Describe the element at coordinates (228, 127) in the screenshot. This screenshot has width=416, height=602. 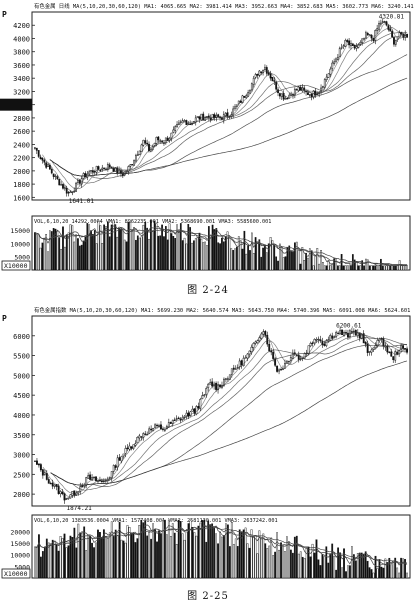
I see `moving-average-line` at that location.